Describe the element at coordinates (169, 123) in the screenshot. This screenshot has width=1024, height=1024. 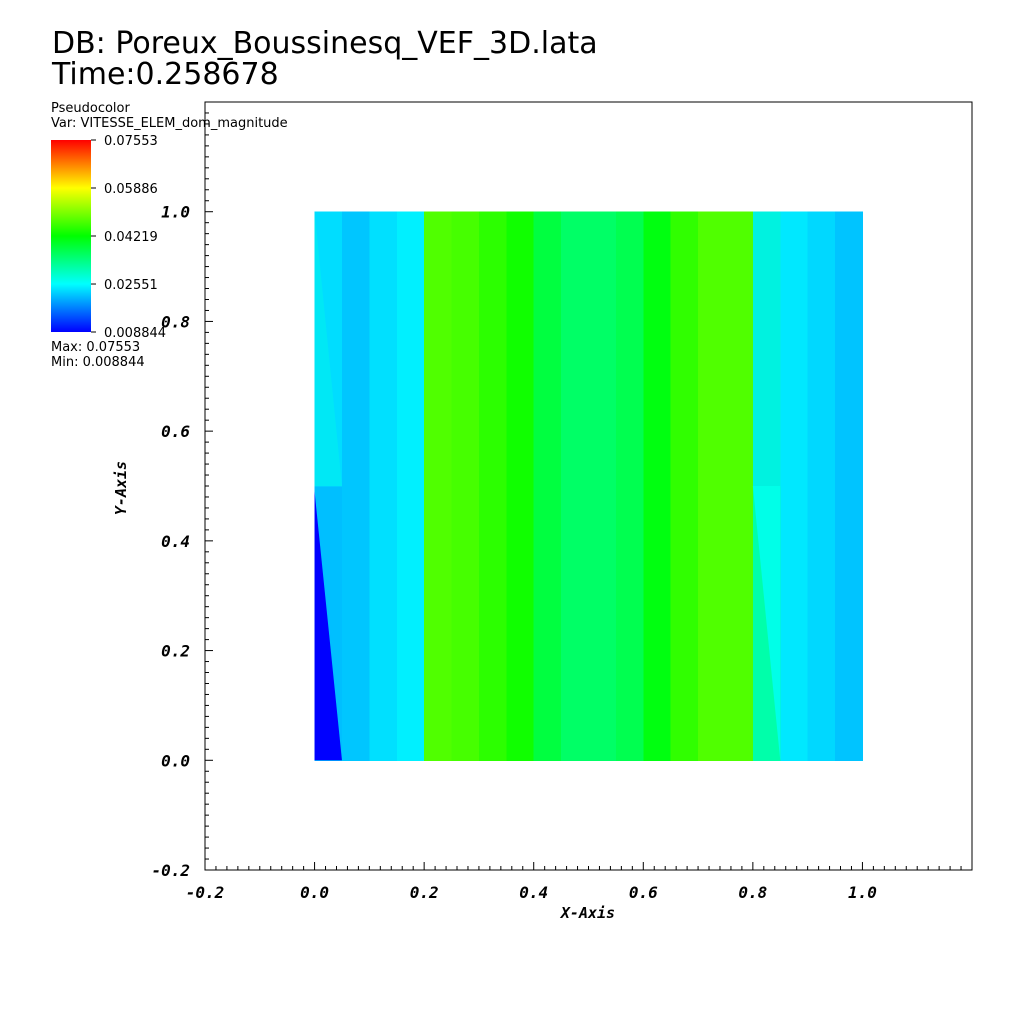
I see `legend-variable: Var: VITESSE_ELEM_dom_magnitude` at that location.